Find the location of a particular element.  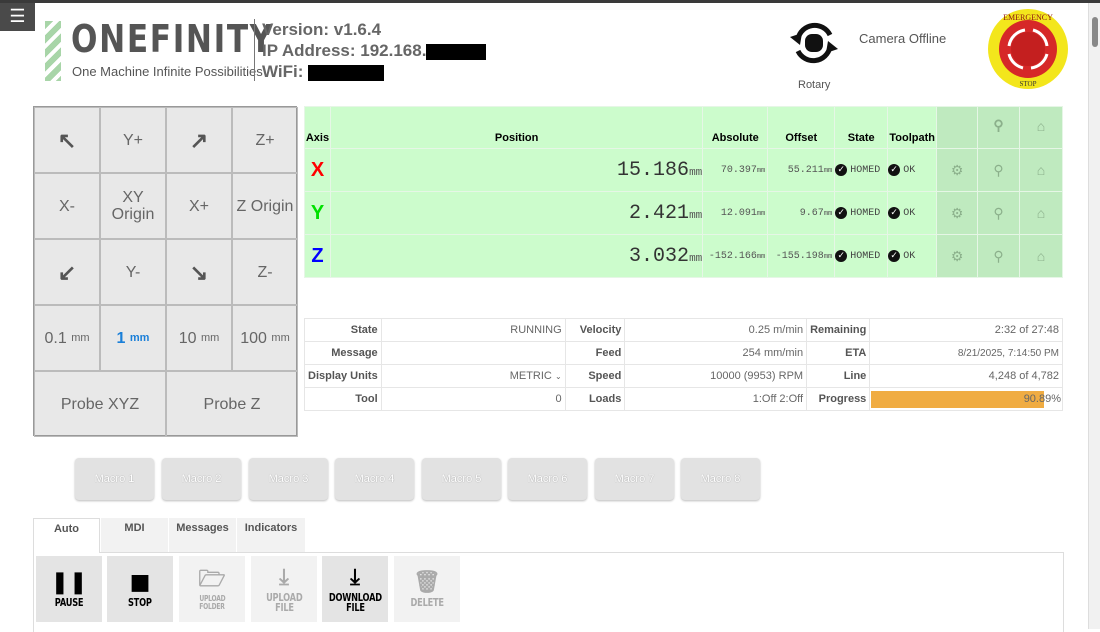

step-1-button: 1 mm is located at coordinates (133, 338).